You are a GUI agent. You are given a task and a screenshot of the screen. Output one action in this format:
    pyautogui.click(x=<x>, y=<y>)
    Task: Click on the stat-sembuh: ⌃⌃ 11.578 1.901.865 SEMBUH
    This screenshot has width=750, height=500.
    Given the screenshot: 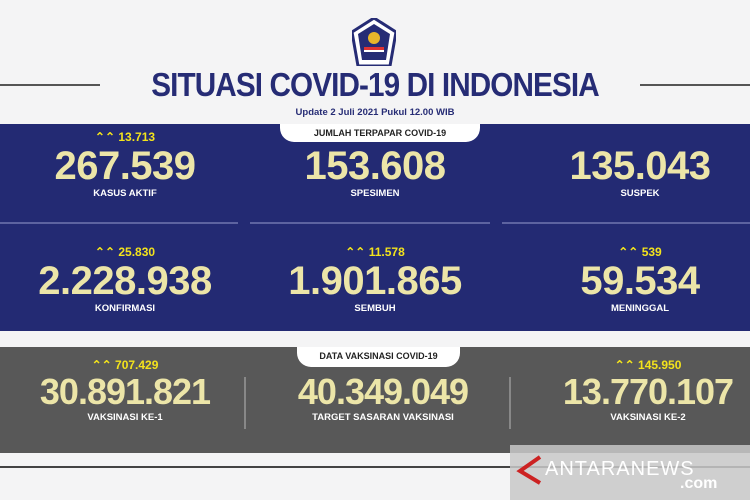 What is the action you would take?
    pyautogui.click(x=375, y=279)
    